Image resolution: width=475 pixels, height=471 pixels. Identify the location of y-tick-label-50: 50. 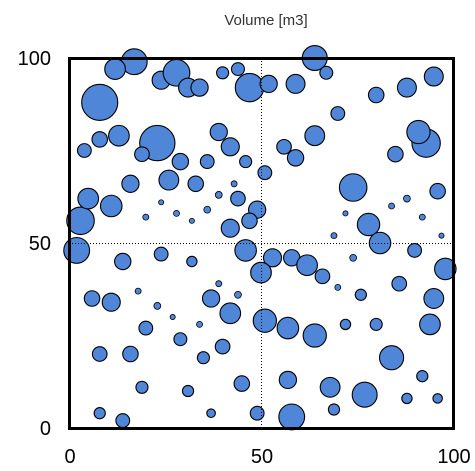
(40, 244).